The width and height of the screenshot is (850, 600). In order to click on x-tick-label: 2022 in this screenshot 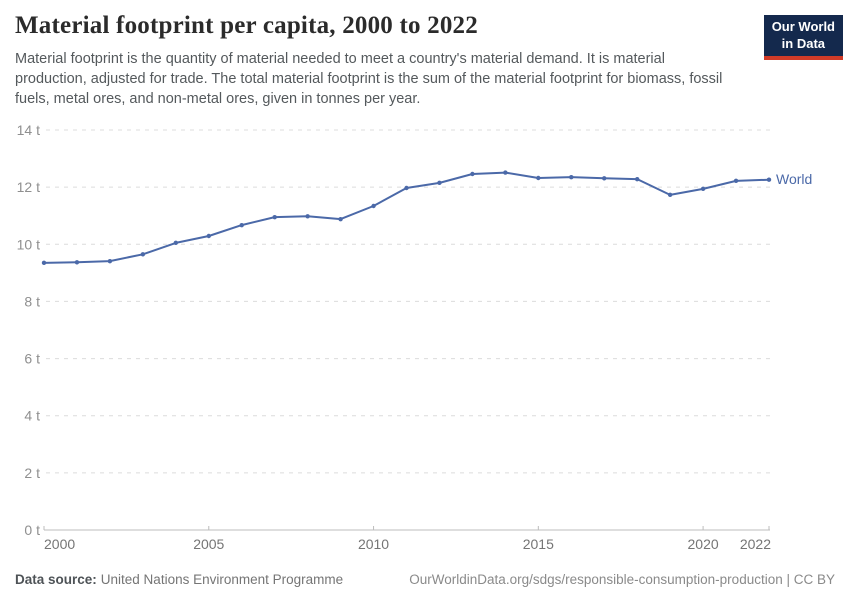, I will do `click(755, 544)`.